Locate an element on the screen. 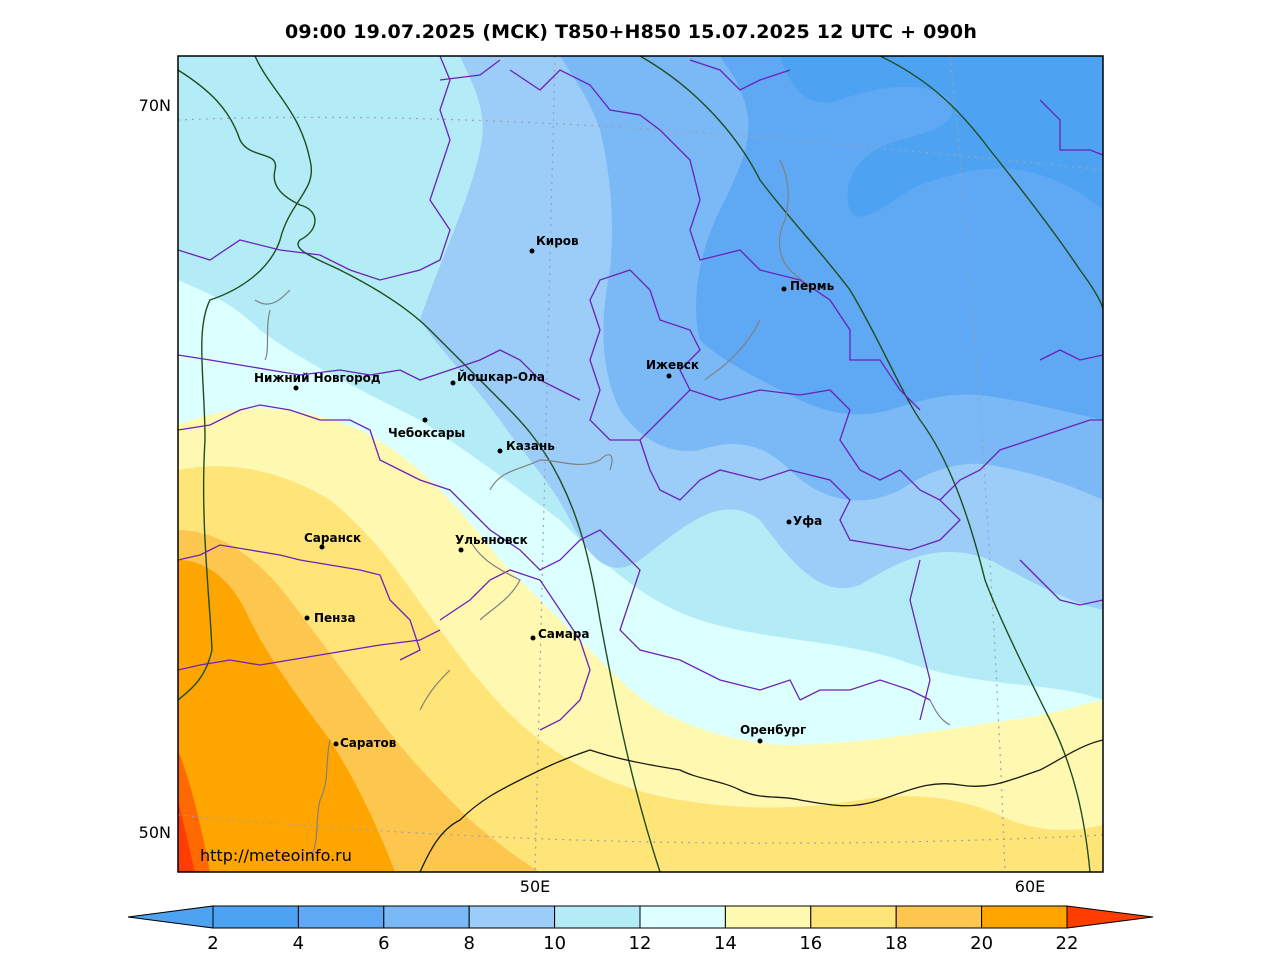  watermark-url: http://meteoinfo.ru is located at coordinates (276, 855).